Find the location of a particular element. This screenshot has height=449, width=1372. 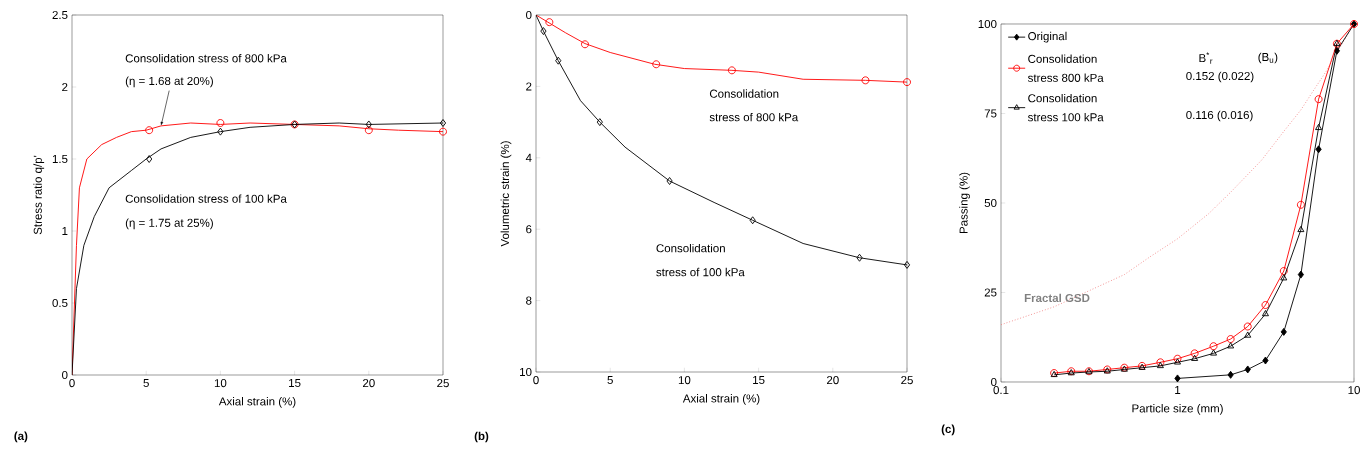

annotation: stress of 800 kPa is located at coordinates (754, 117).